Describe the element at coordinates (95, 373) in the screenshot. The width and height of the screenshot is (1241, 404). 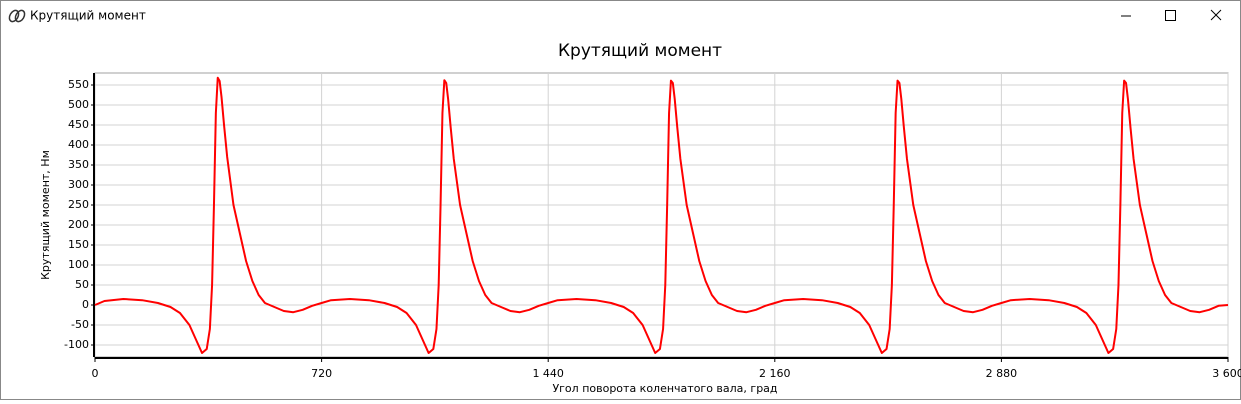
I see `x-tick-label: 0` at that location.